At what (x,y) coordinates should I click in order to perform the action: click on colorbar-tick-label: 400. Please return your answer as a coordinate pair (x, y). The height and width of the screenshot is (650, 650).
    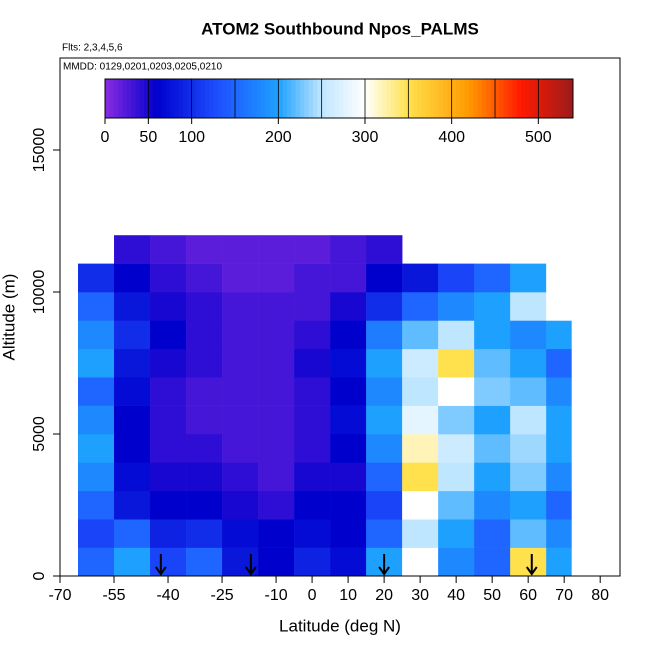
    Looking at the image, I should click on (451, 137).